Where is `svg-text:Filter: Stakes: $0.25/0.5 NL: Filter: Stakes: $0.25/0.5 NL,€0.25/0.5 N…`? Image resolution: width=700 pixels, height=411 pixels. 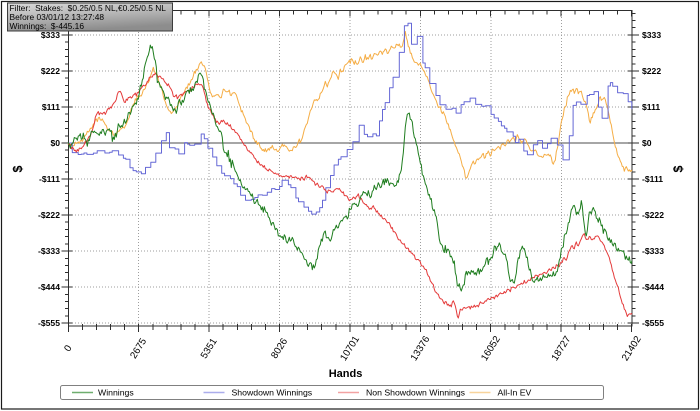 svg-text:Filter: Stakes: $0.25/0.5 NL: Filter: Stakes: $0.25/0.5 NL,€0.25/0.5 N… is located at coordinates (88, 8).